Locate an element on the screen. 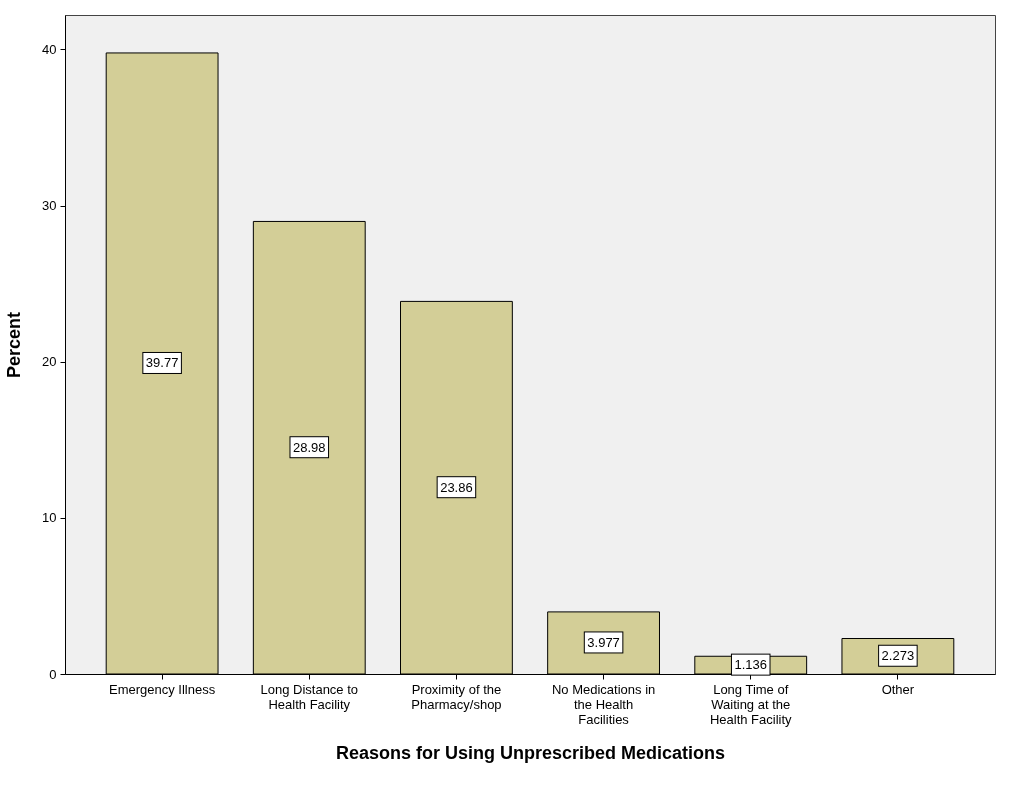 Image resolution: width=1016 pixels, height=786 pixels. x-tick-label: No Medications in the Health Facilities is located at coordinates (603, 704).